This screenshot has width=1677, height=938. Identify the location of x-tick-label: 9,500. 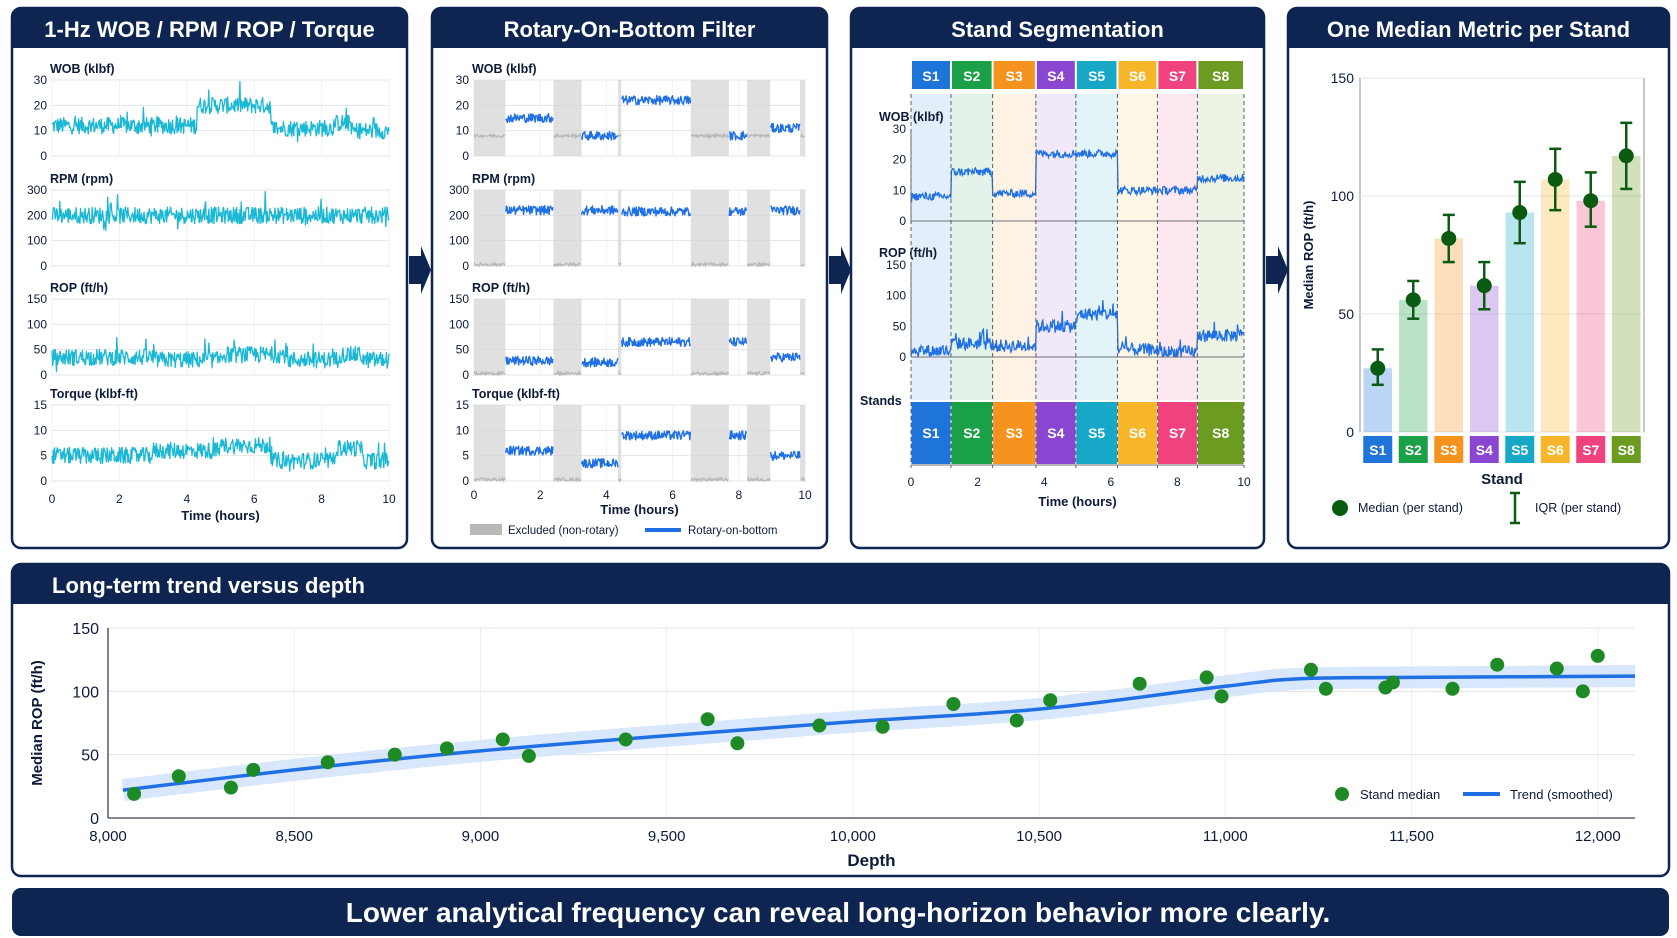
(667, 836).